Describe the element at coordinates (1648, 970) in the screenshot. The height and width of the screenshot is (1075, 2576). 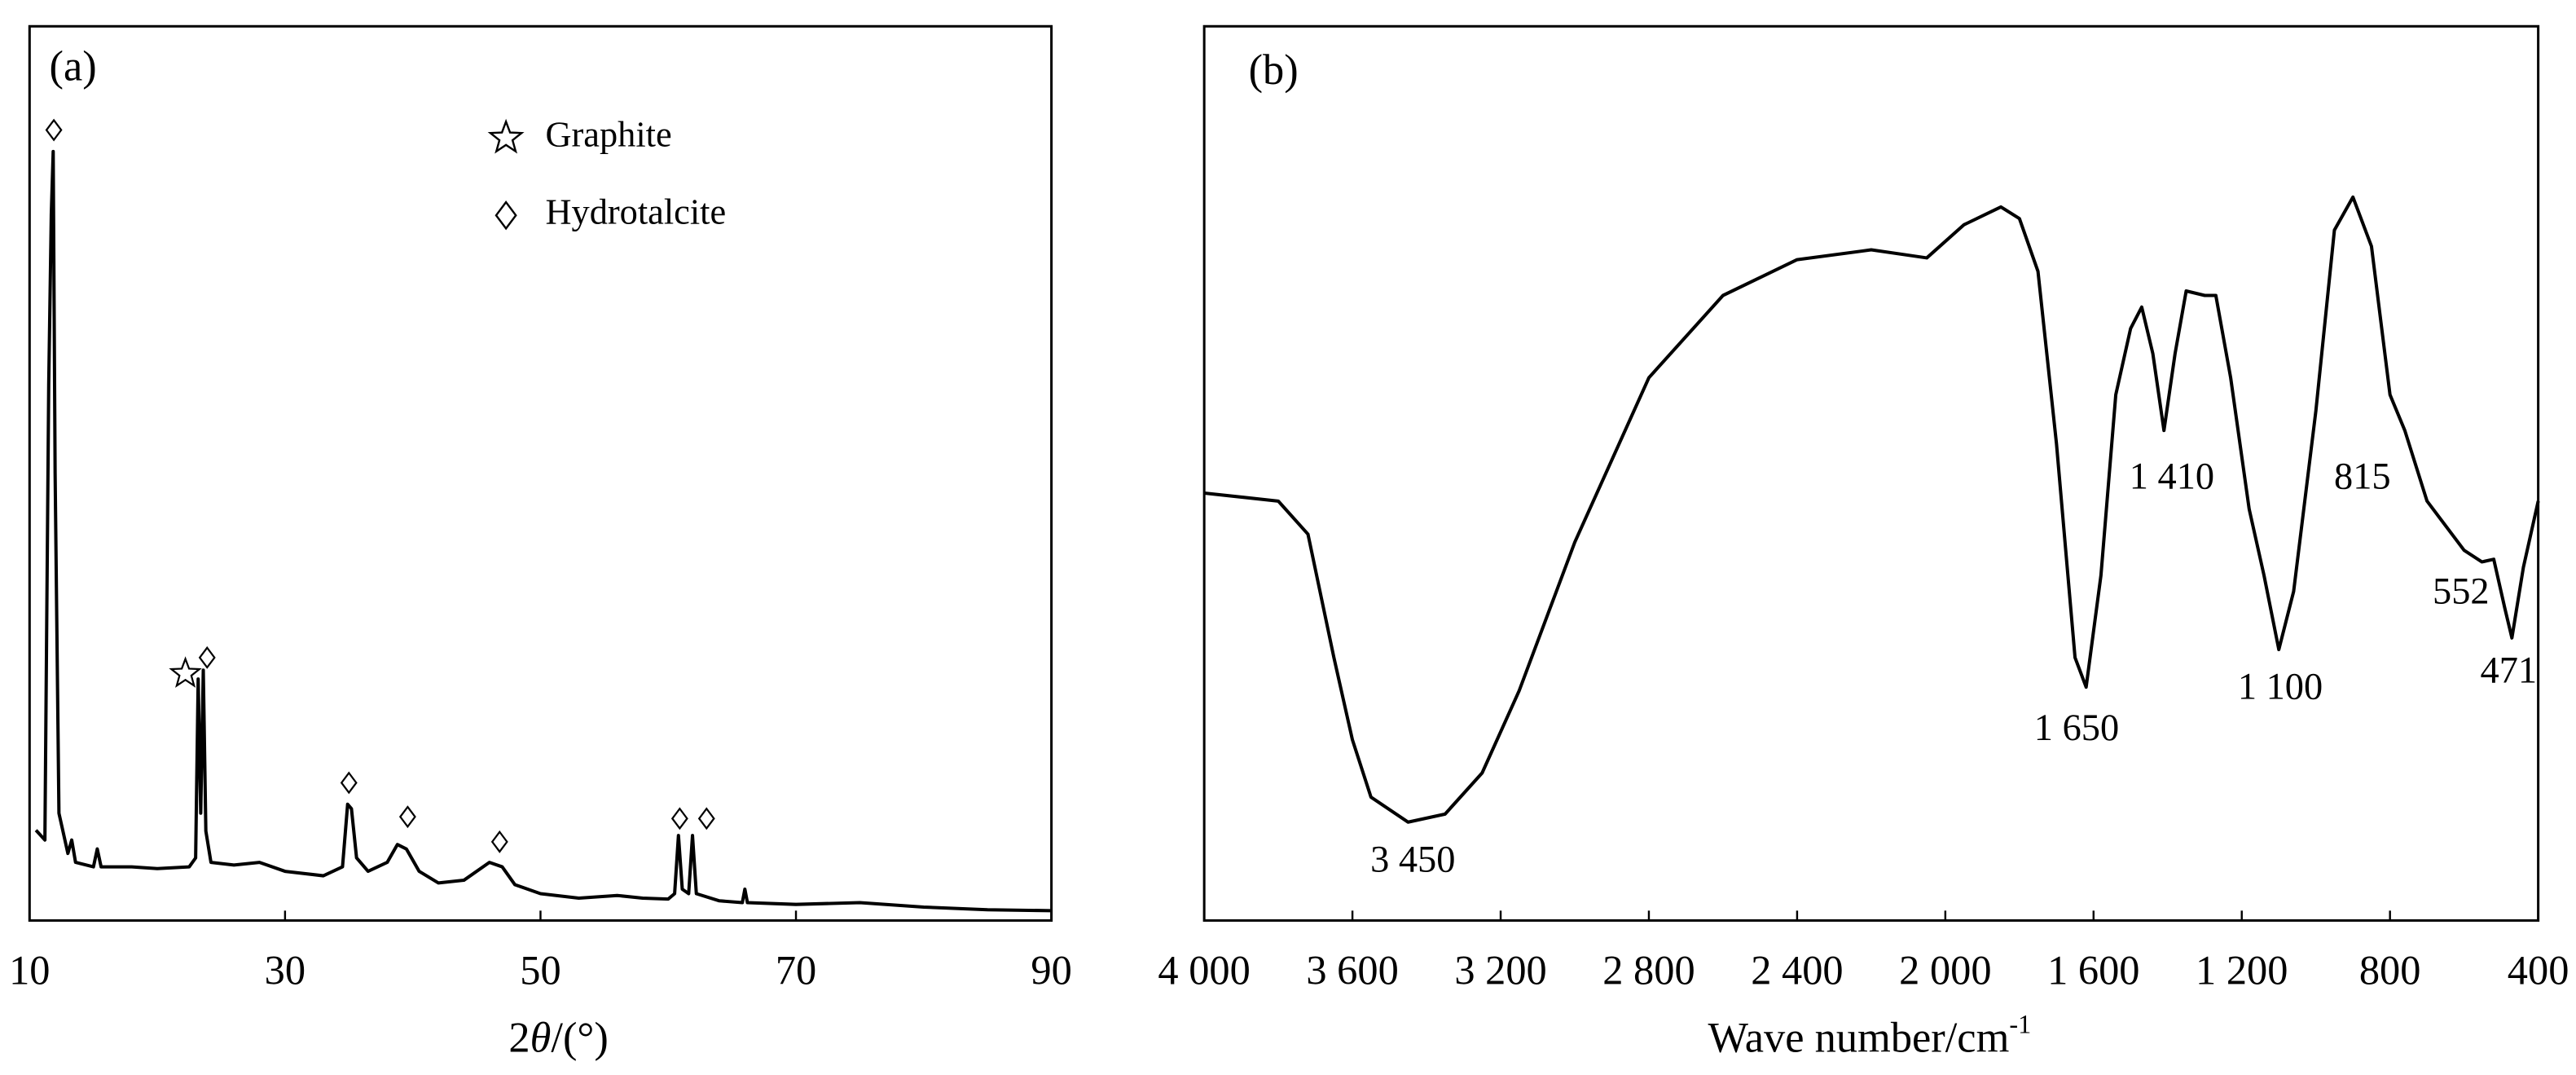
I see `x-tick-label: 2 800` at that location.